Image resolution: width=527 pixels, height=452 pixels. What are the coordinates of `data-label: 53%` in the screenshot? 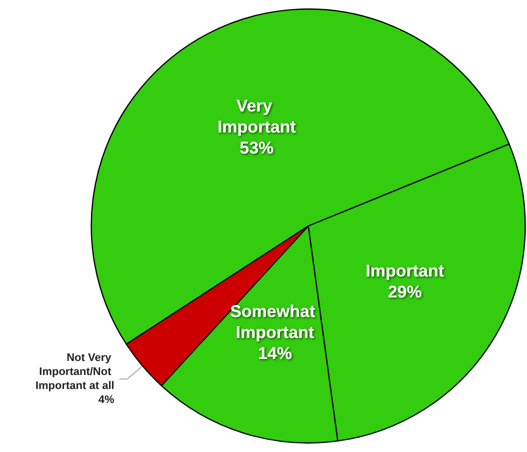 It's located at (257, 148).